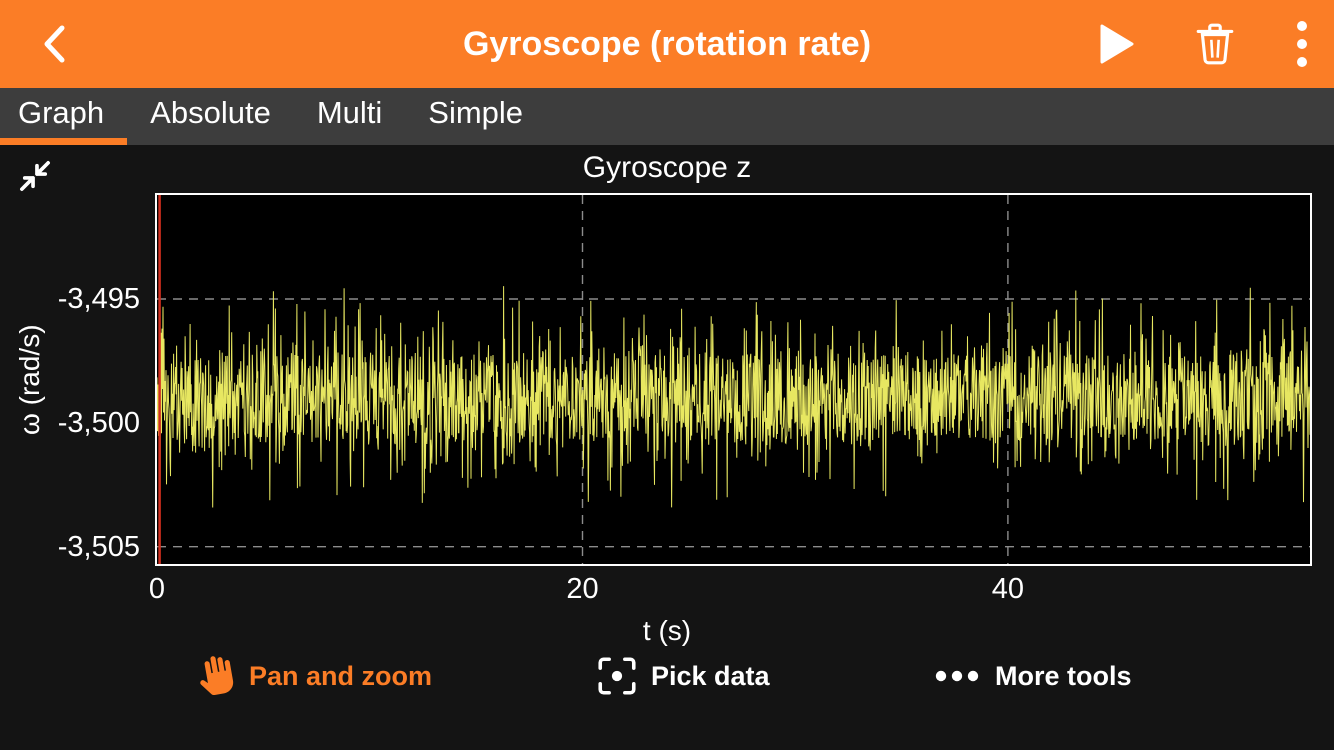 The width and height of the screenshot is (1334, 750). I want to click on trash-icon, so click(1215, 44).